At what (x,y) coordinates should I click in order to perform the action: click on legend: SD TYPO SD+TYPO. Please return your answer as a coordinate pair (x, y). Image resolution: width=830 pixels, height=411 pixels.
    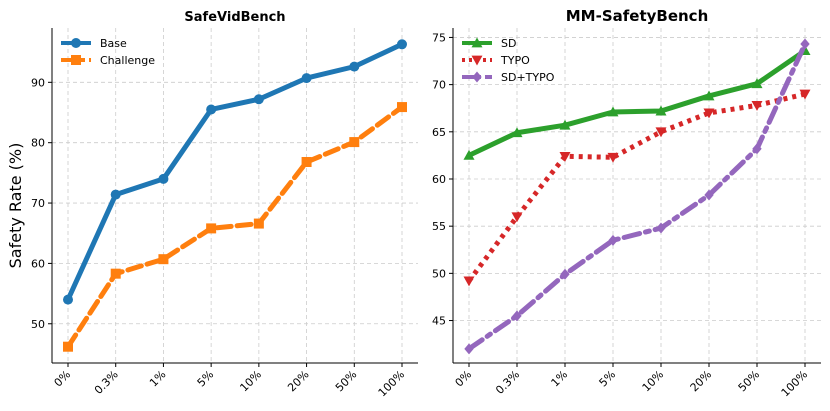
    Looking at the image, I should click on (508, 60).